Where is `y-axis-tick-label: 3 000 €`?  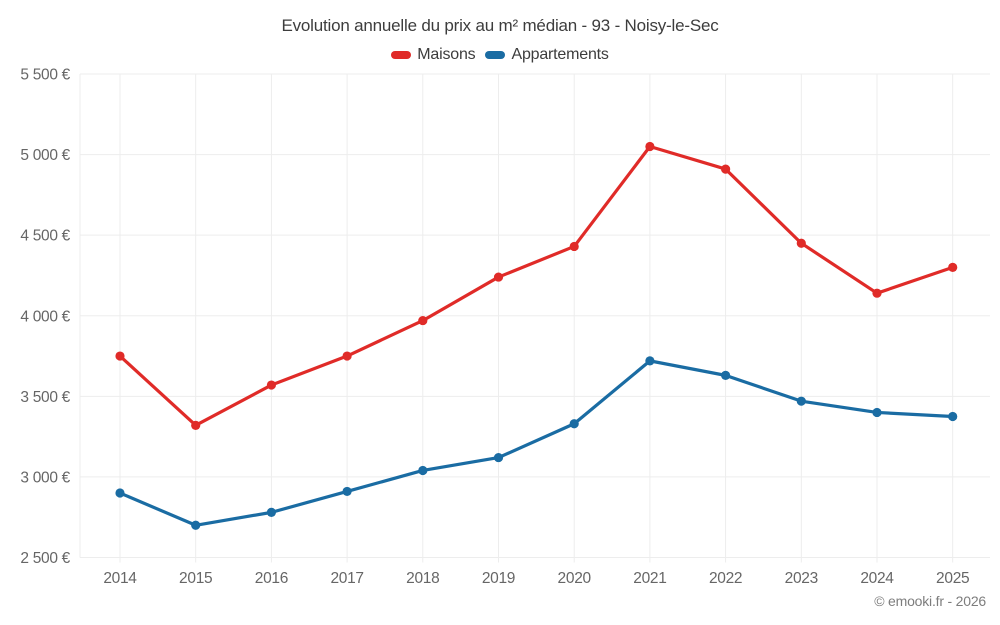 y-axis-tick-label: 3 000 € is located at coordinates (45, 477).